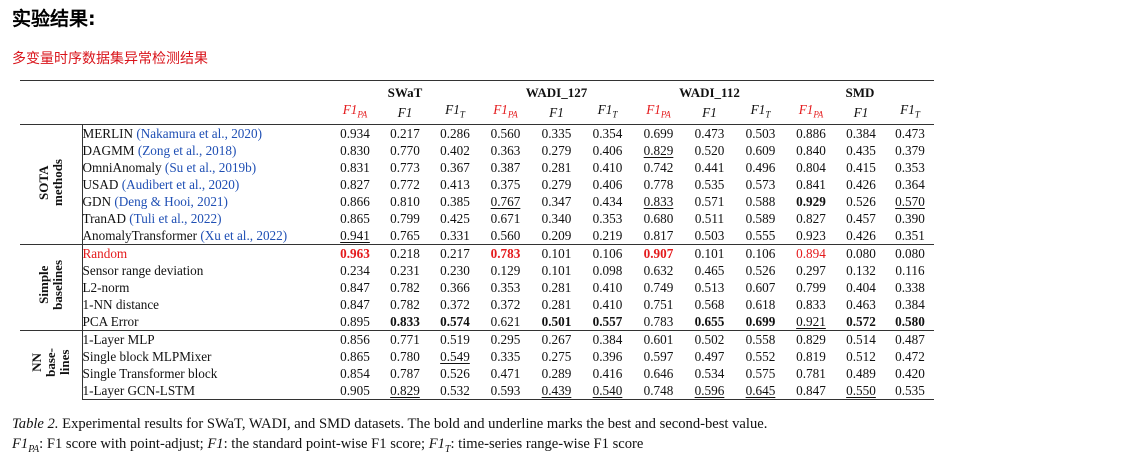 The height and width of the screenshot is (468, 1127). Describe the element at coordinates (658, 373) in the screenshot. I see `value-cell: 0.646` at that location.